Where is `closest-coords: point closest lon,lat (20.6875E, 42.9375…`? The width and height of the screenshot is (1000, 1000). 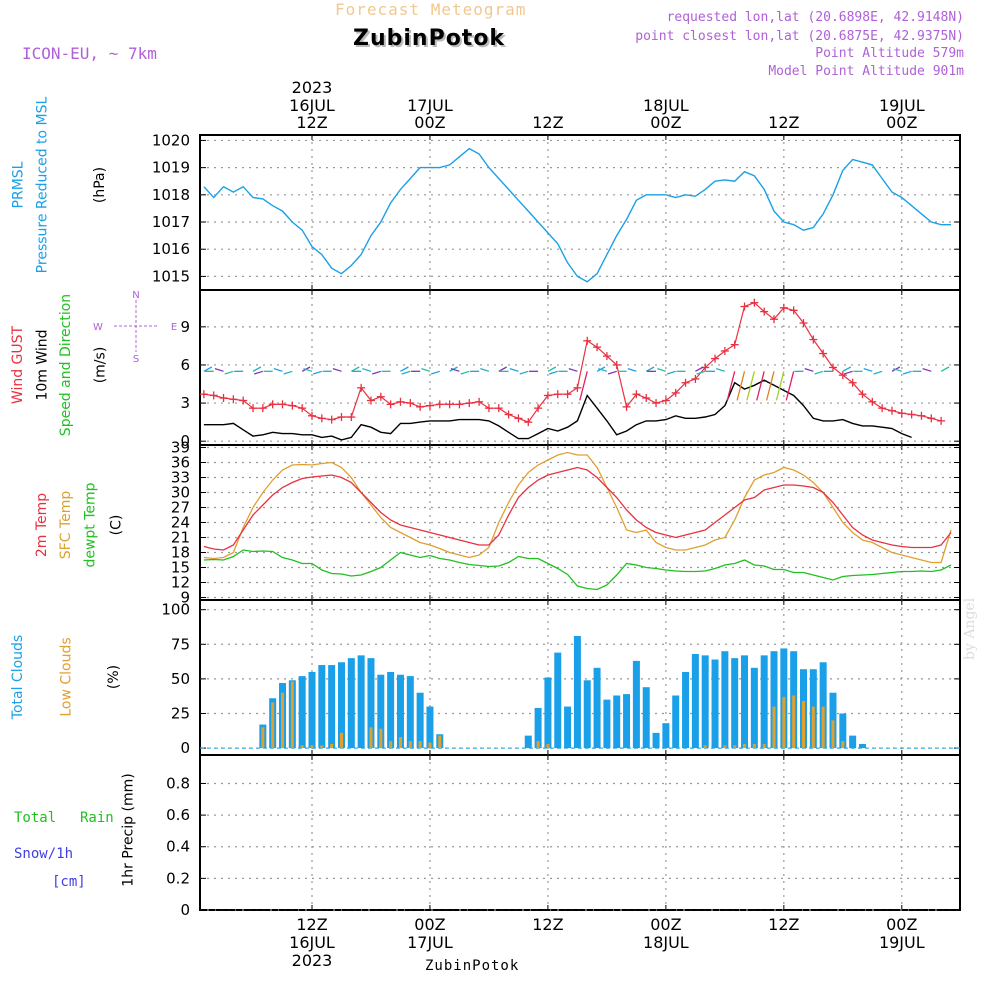 closest-coords: point closest lon,lat (20.6875E, 42.9375… is located at coordinates (799, 36).